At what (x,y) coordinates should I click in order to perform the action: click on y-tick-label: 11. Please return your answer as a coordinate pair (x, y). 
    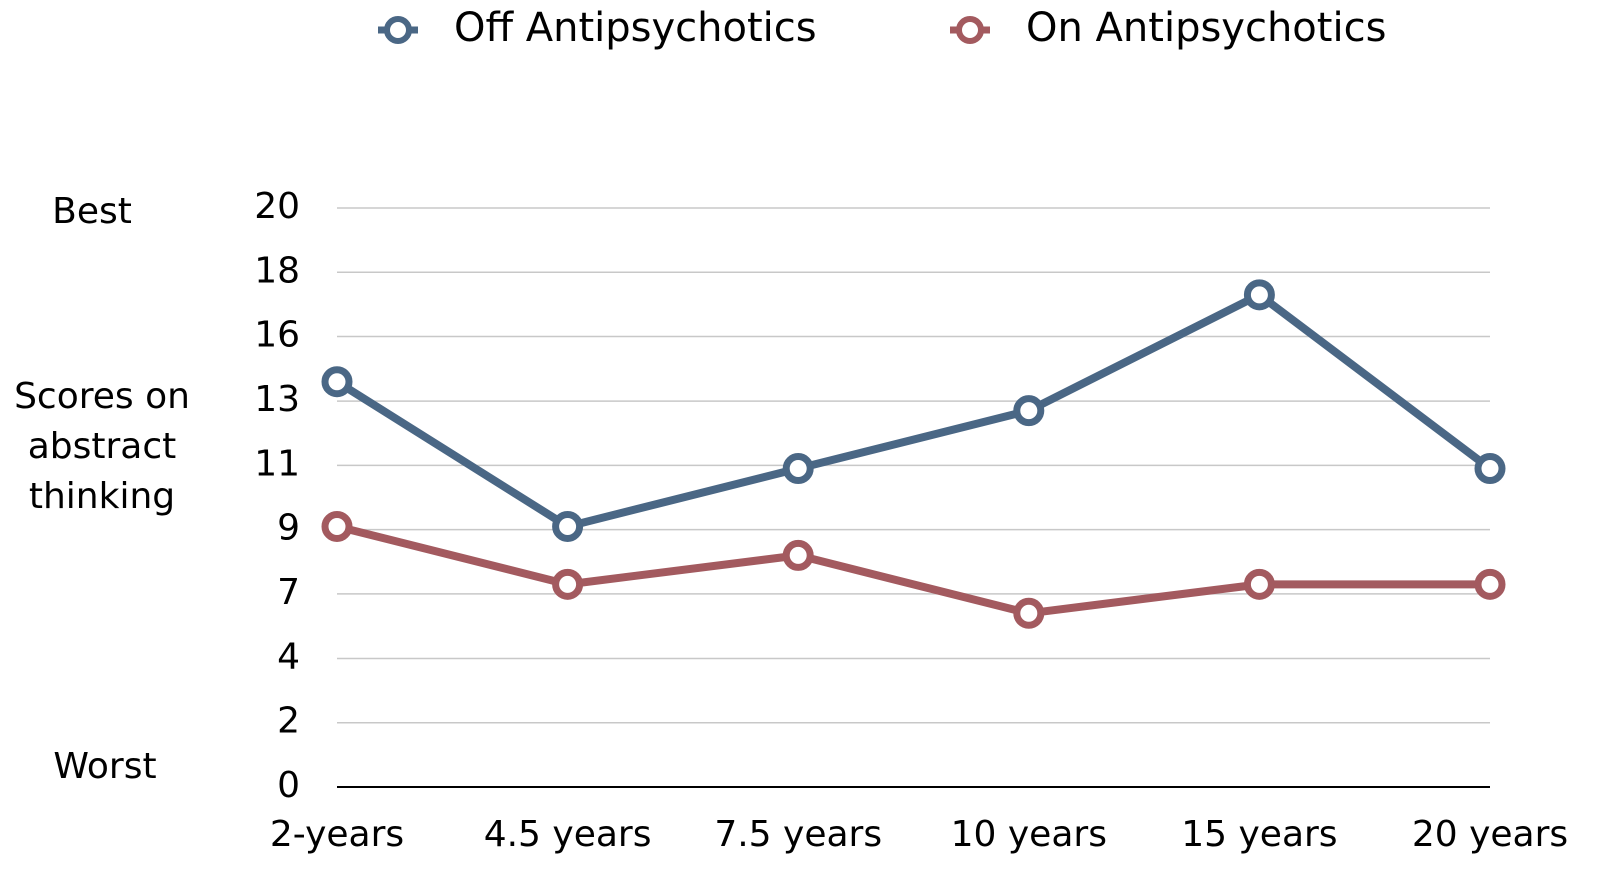
    Looking at the image, I should click on (277, 463).